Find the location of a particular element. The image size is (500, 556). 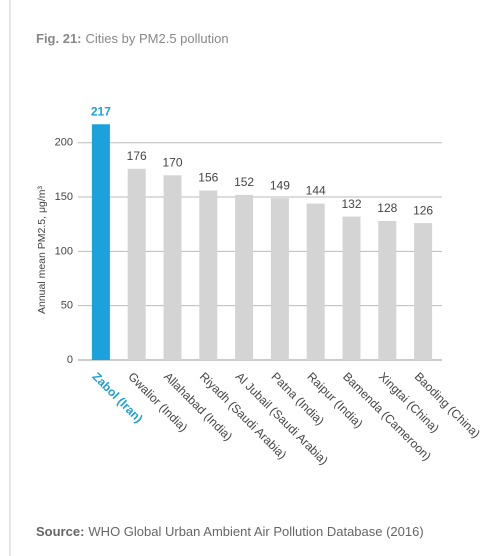

y-tick-label: 100 is located at coordinates (64, 251).